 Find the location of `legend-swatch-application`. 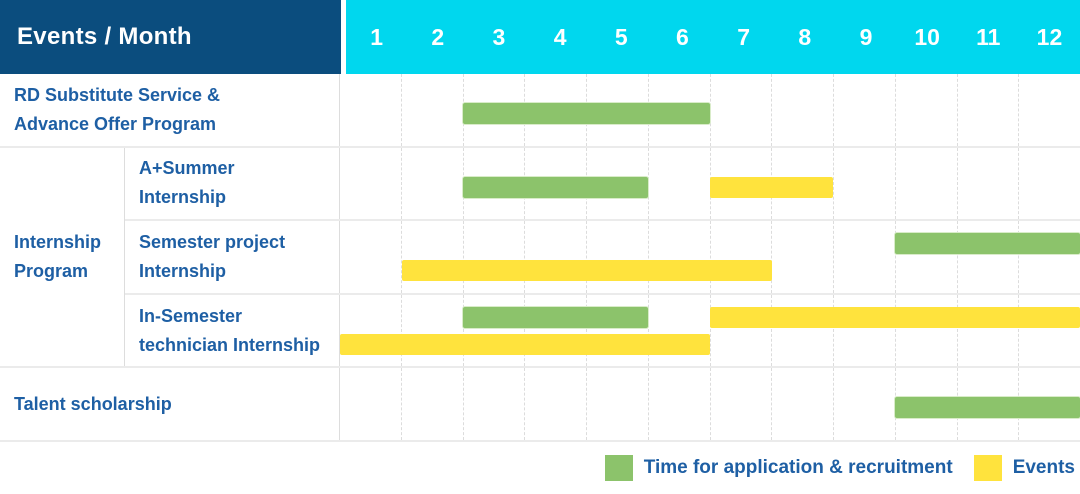

legend-swatch-application is located at coordinates (618, 468).